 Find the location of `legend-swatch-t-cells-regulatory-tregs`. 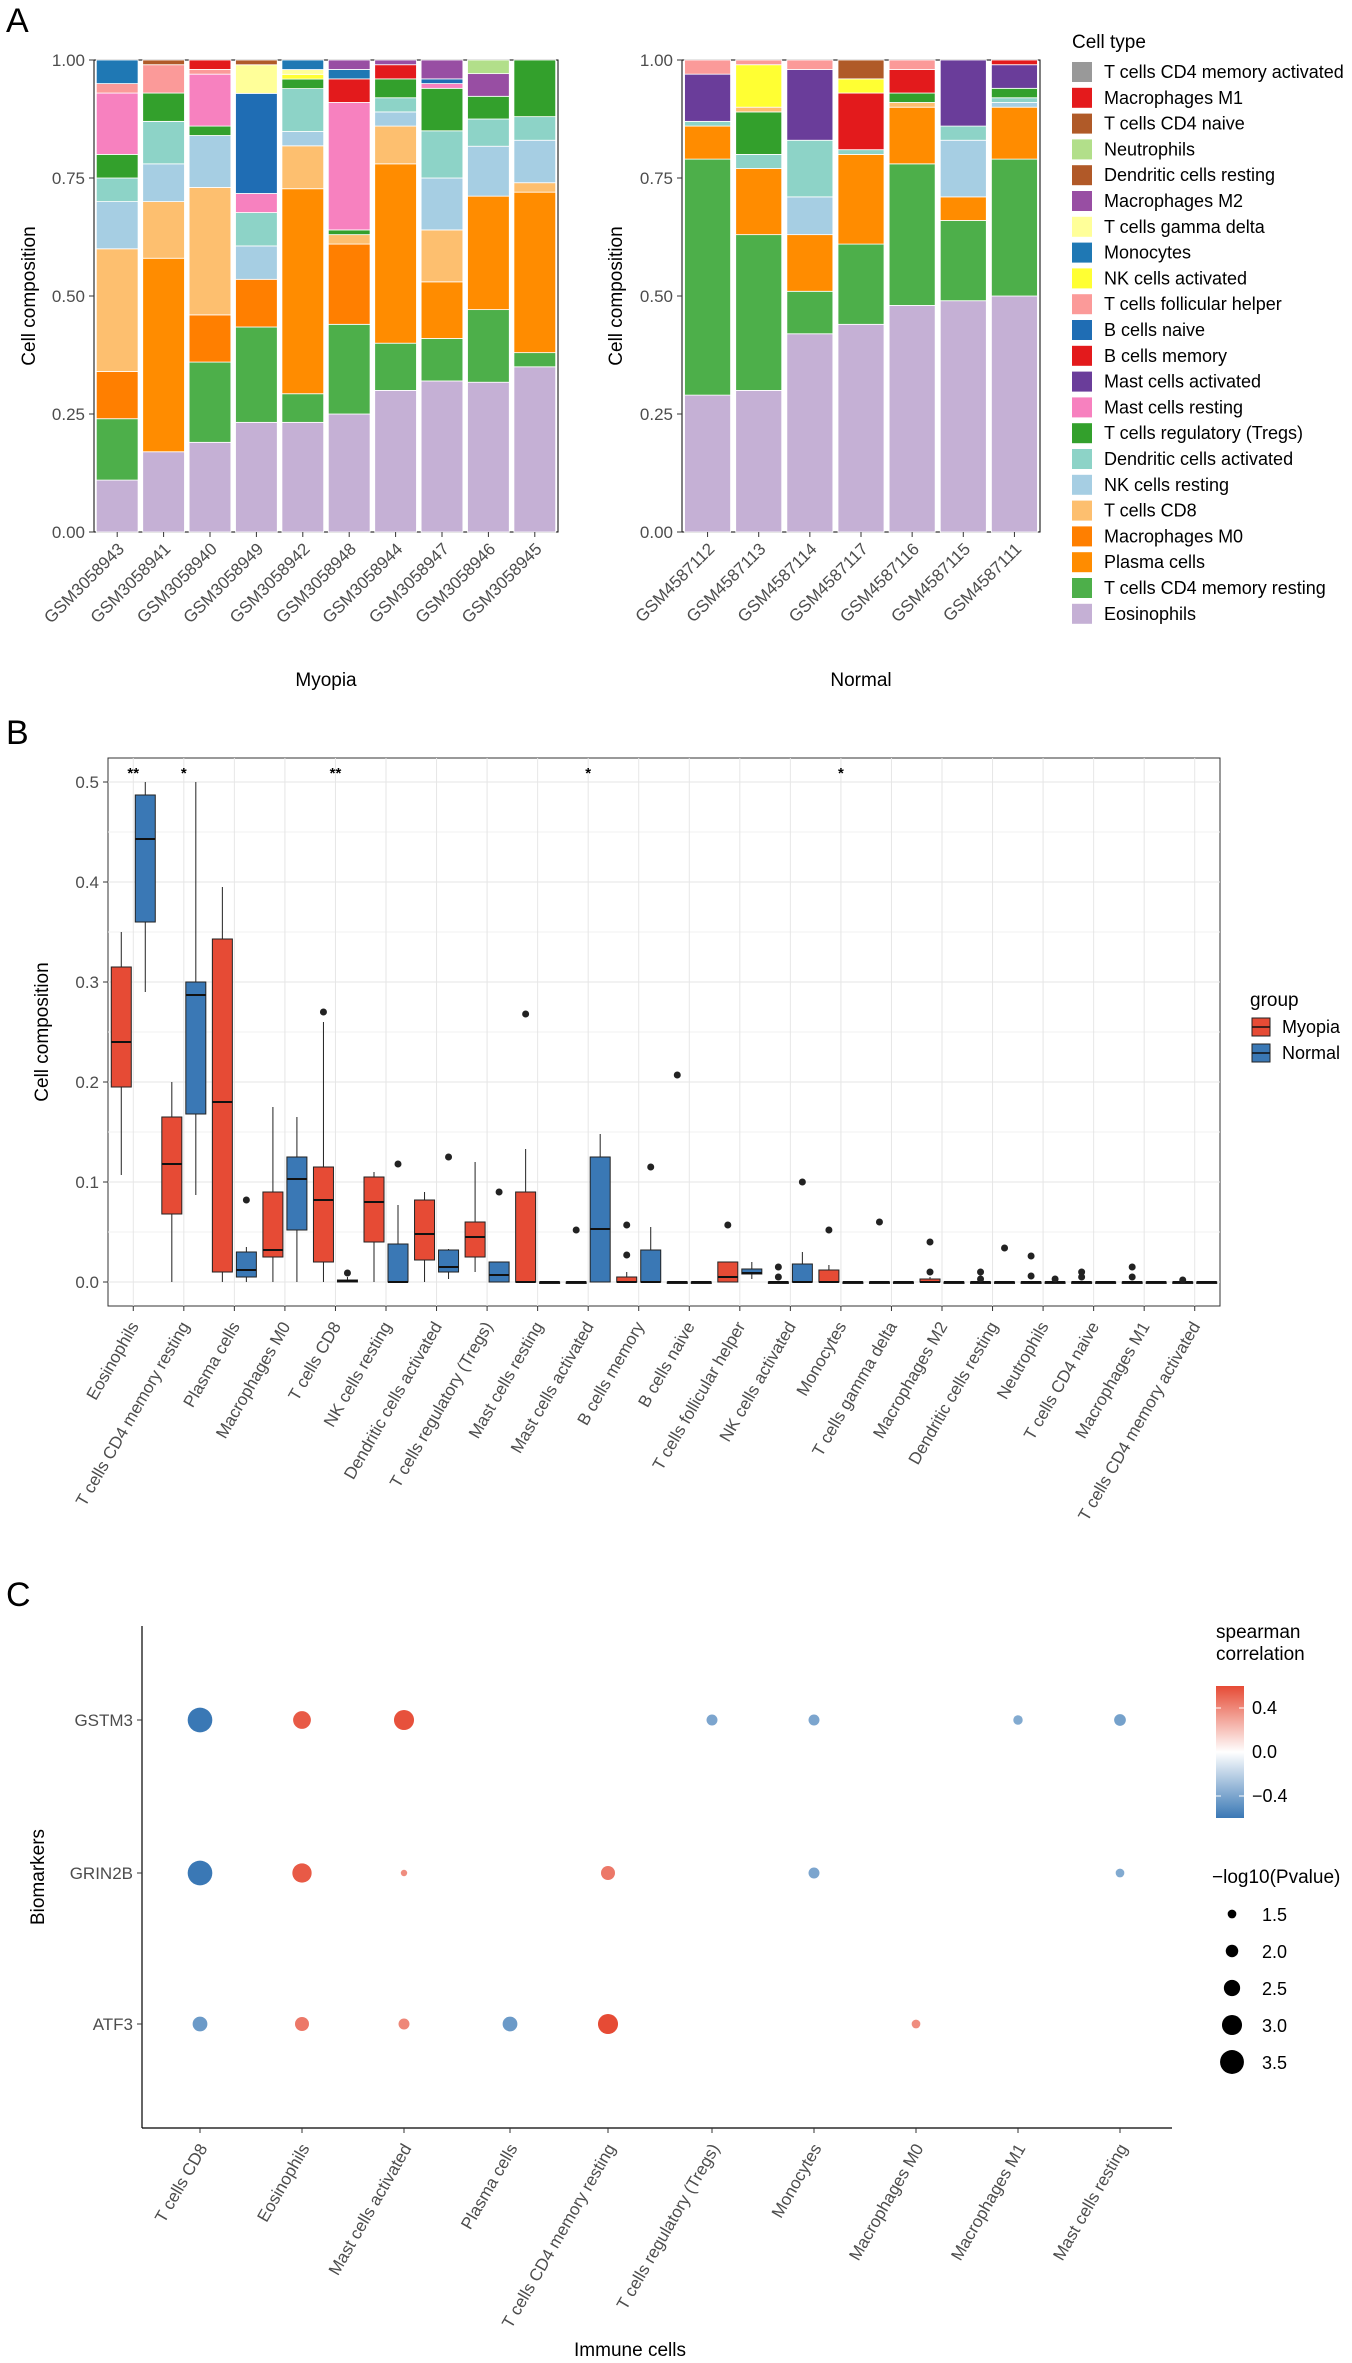

legend-swatch-t-cells-regulatory-tregs is located at coordinates (1082, 433).